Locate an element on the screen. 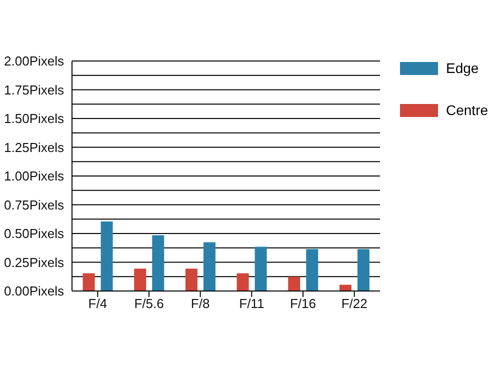 This screenshot has width=500, height=375. y-tick-label: 1.25Pixels is located at coordinates (34, 147).